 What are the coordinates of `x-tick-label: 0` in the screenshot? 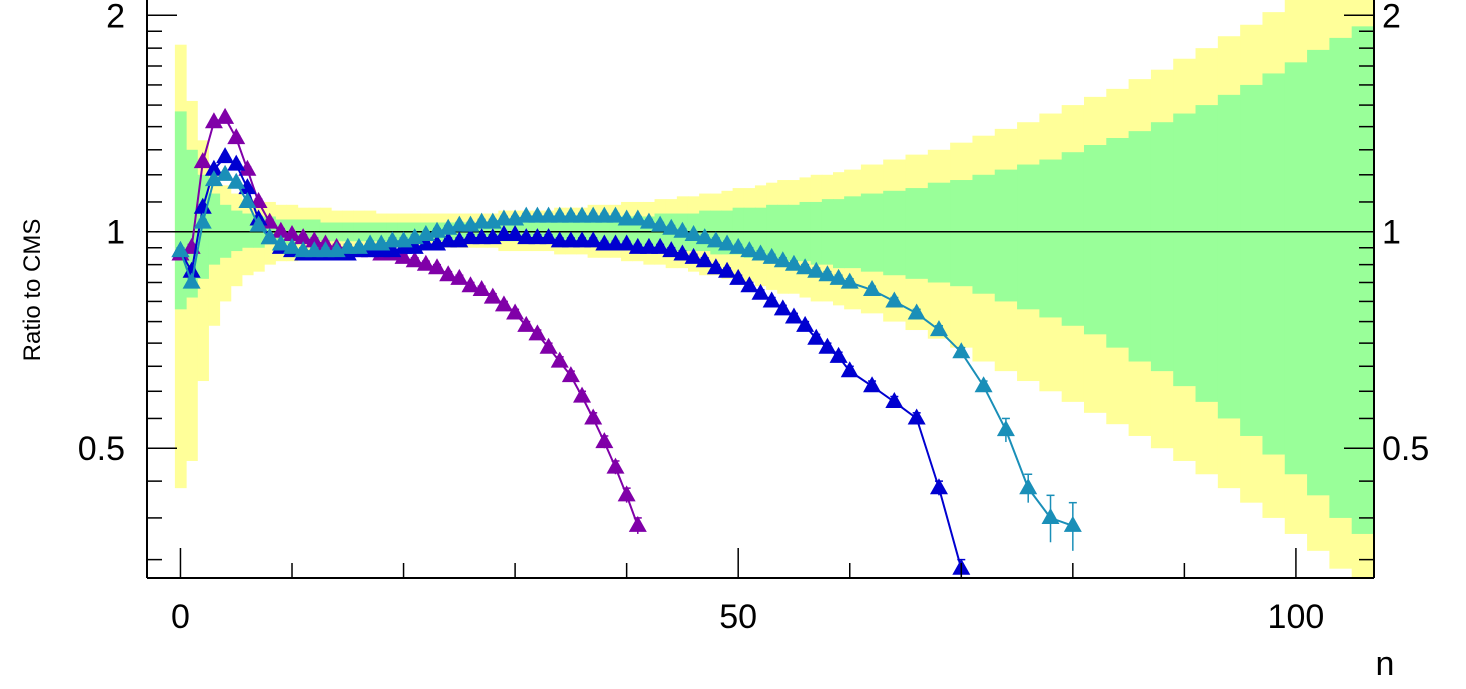 It's located at (180, 617).